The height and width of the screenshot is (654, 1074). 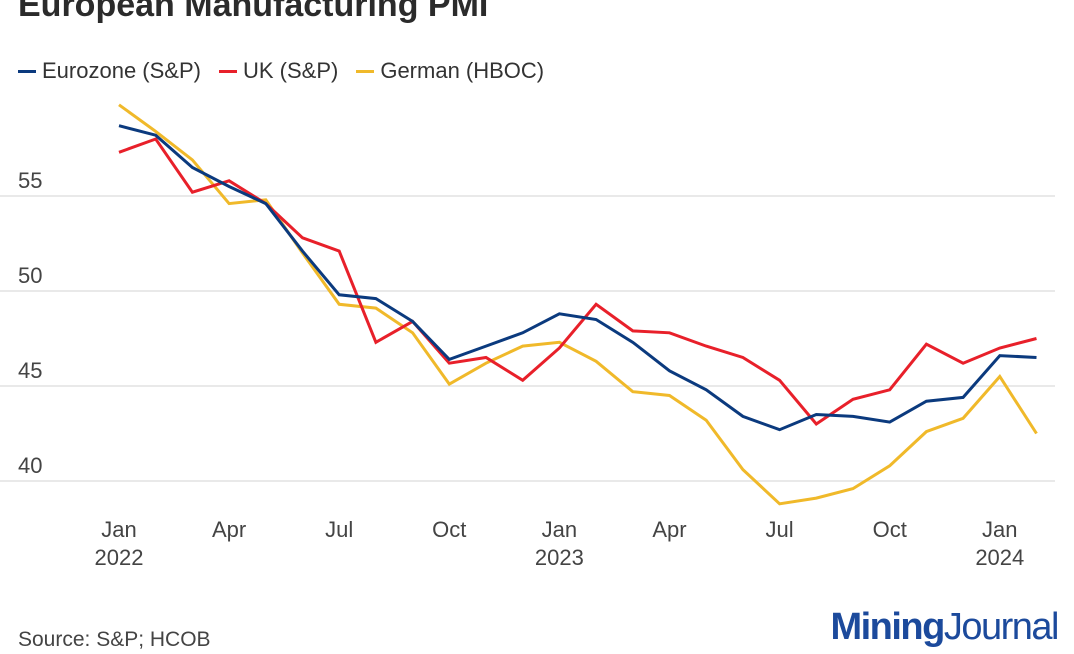 I want to click on x-tick-year-label: 2023, so click(x=559, y=557).